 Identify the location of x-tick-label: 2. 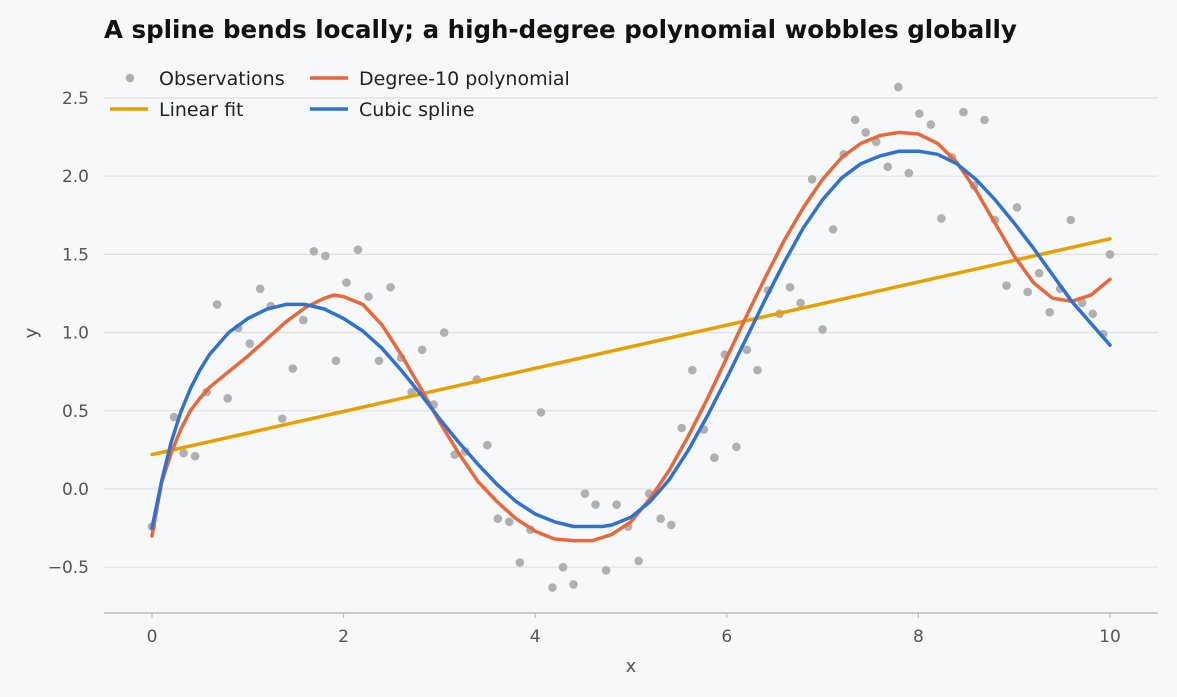
(343, 637).